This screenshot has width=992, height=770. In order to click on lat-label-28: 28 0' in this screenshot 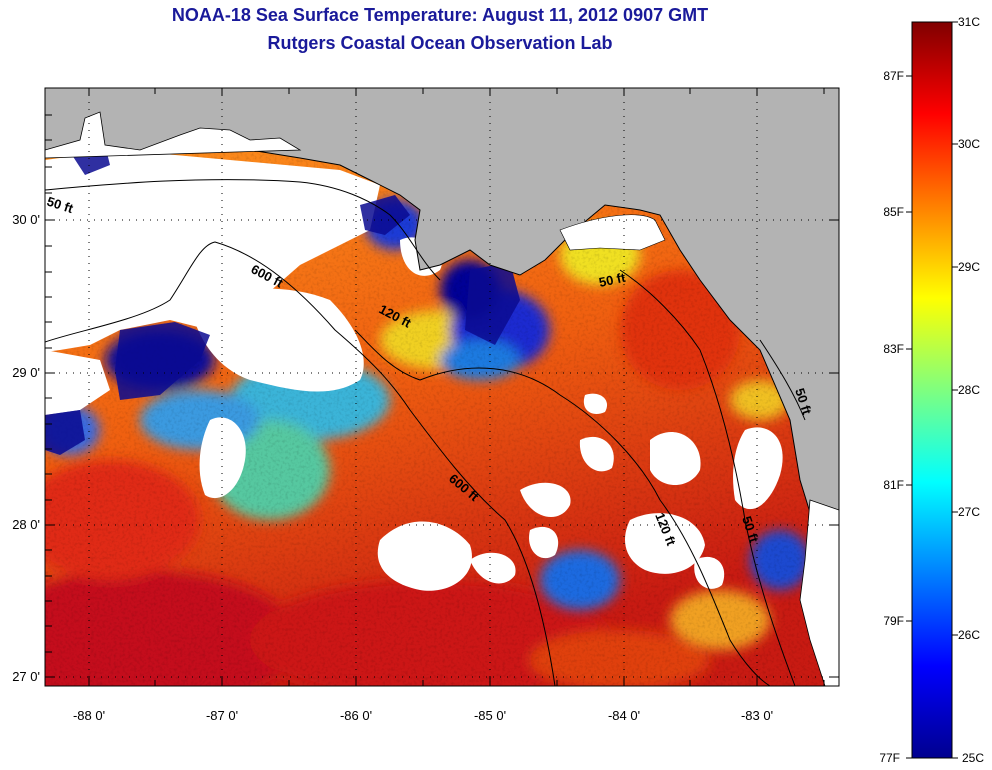, I will do `click(26, 524)`.